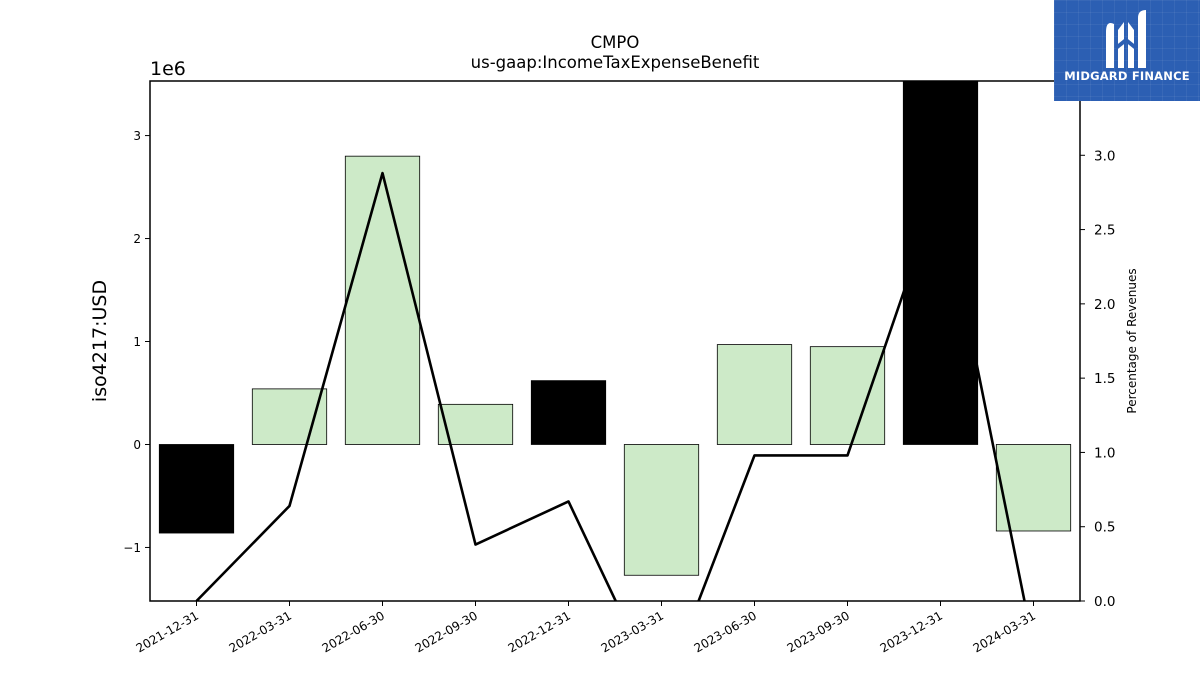 The width and height of the screenshot is (1200, 675). I want to click on y-tick-label: 3, so click(137, 136).